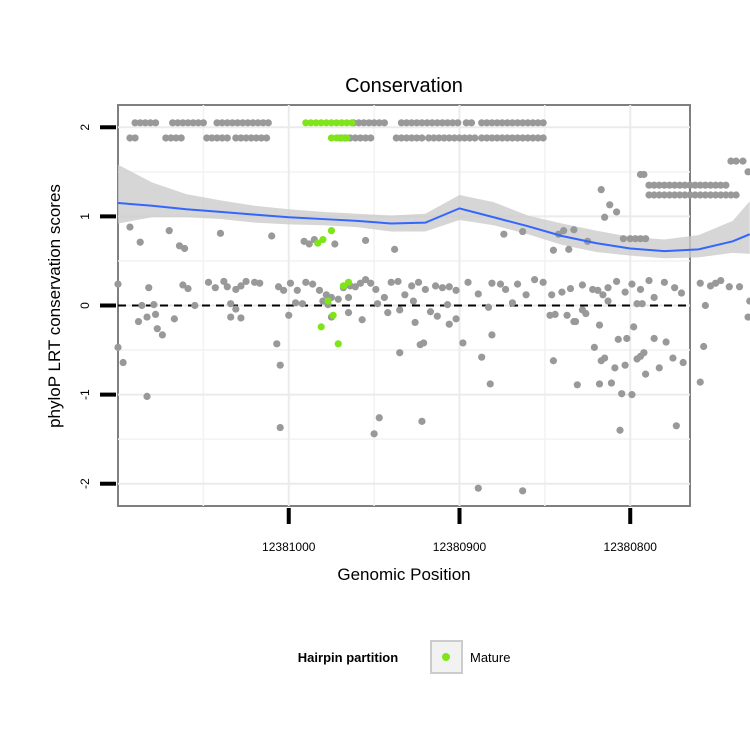  I want to click on confidence-ribbon, so click(434, 211).